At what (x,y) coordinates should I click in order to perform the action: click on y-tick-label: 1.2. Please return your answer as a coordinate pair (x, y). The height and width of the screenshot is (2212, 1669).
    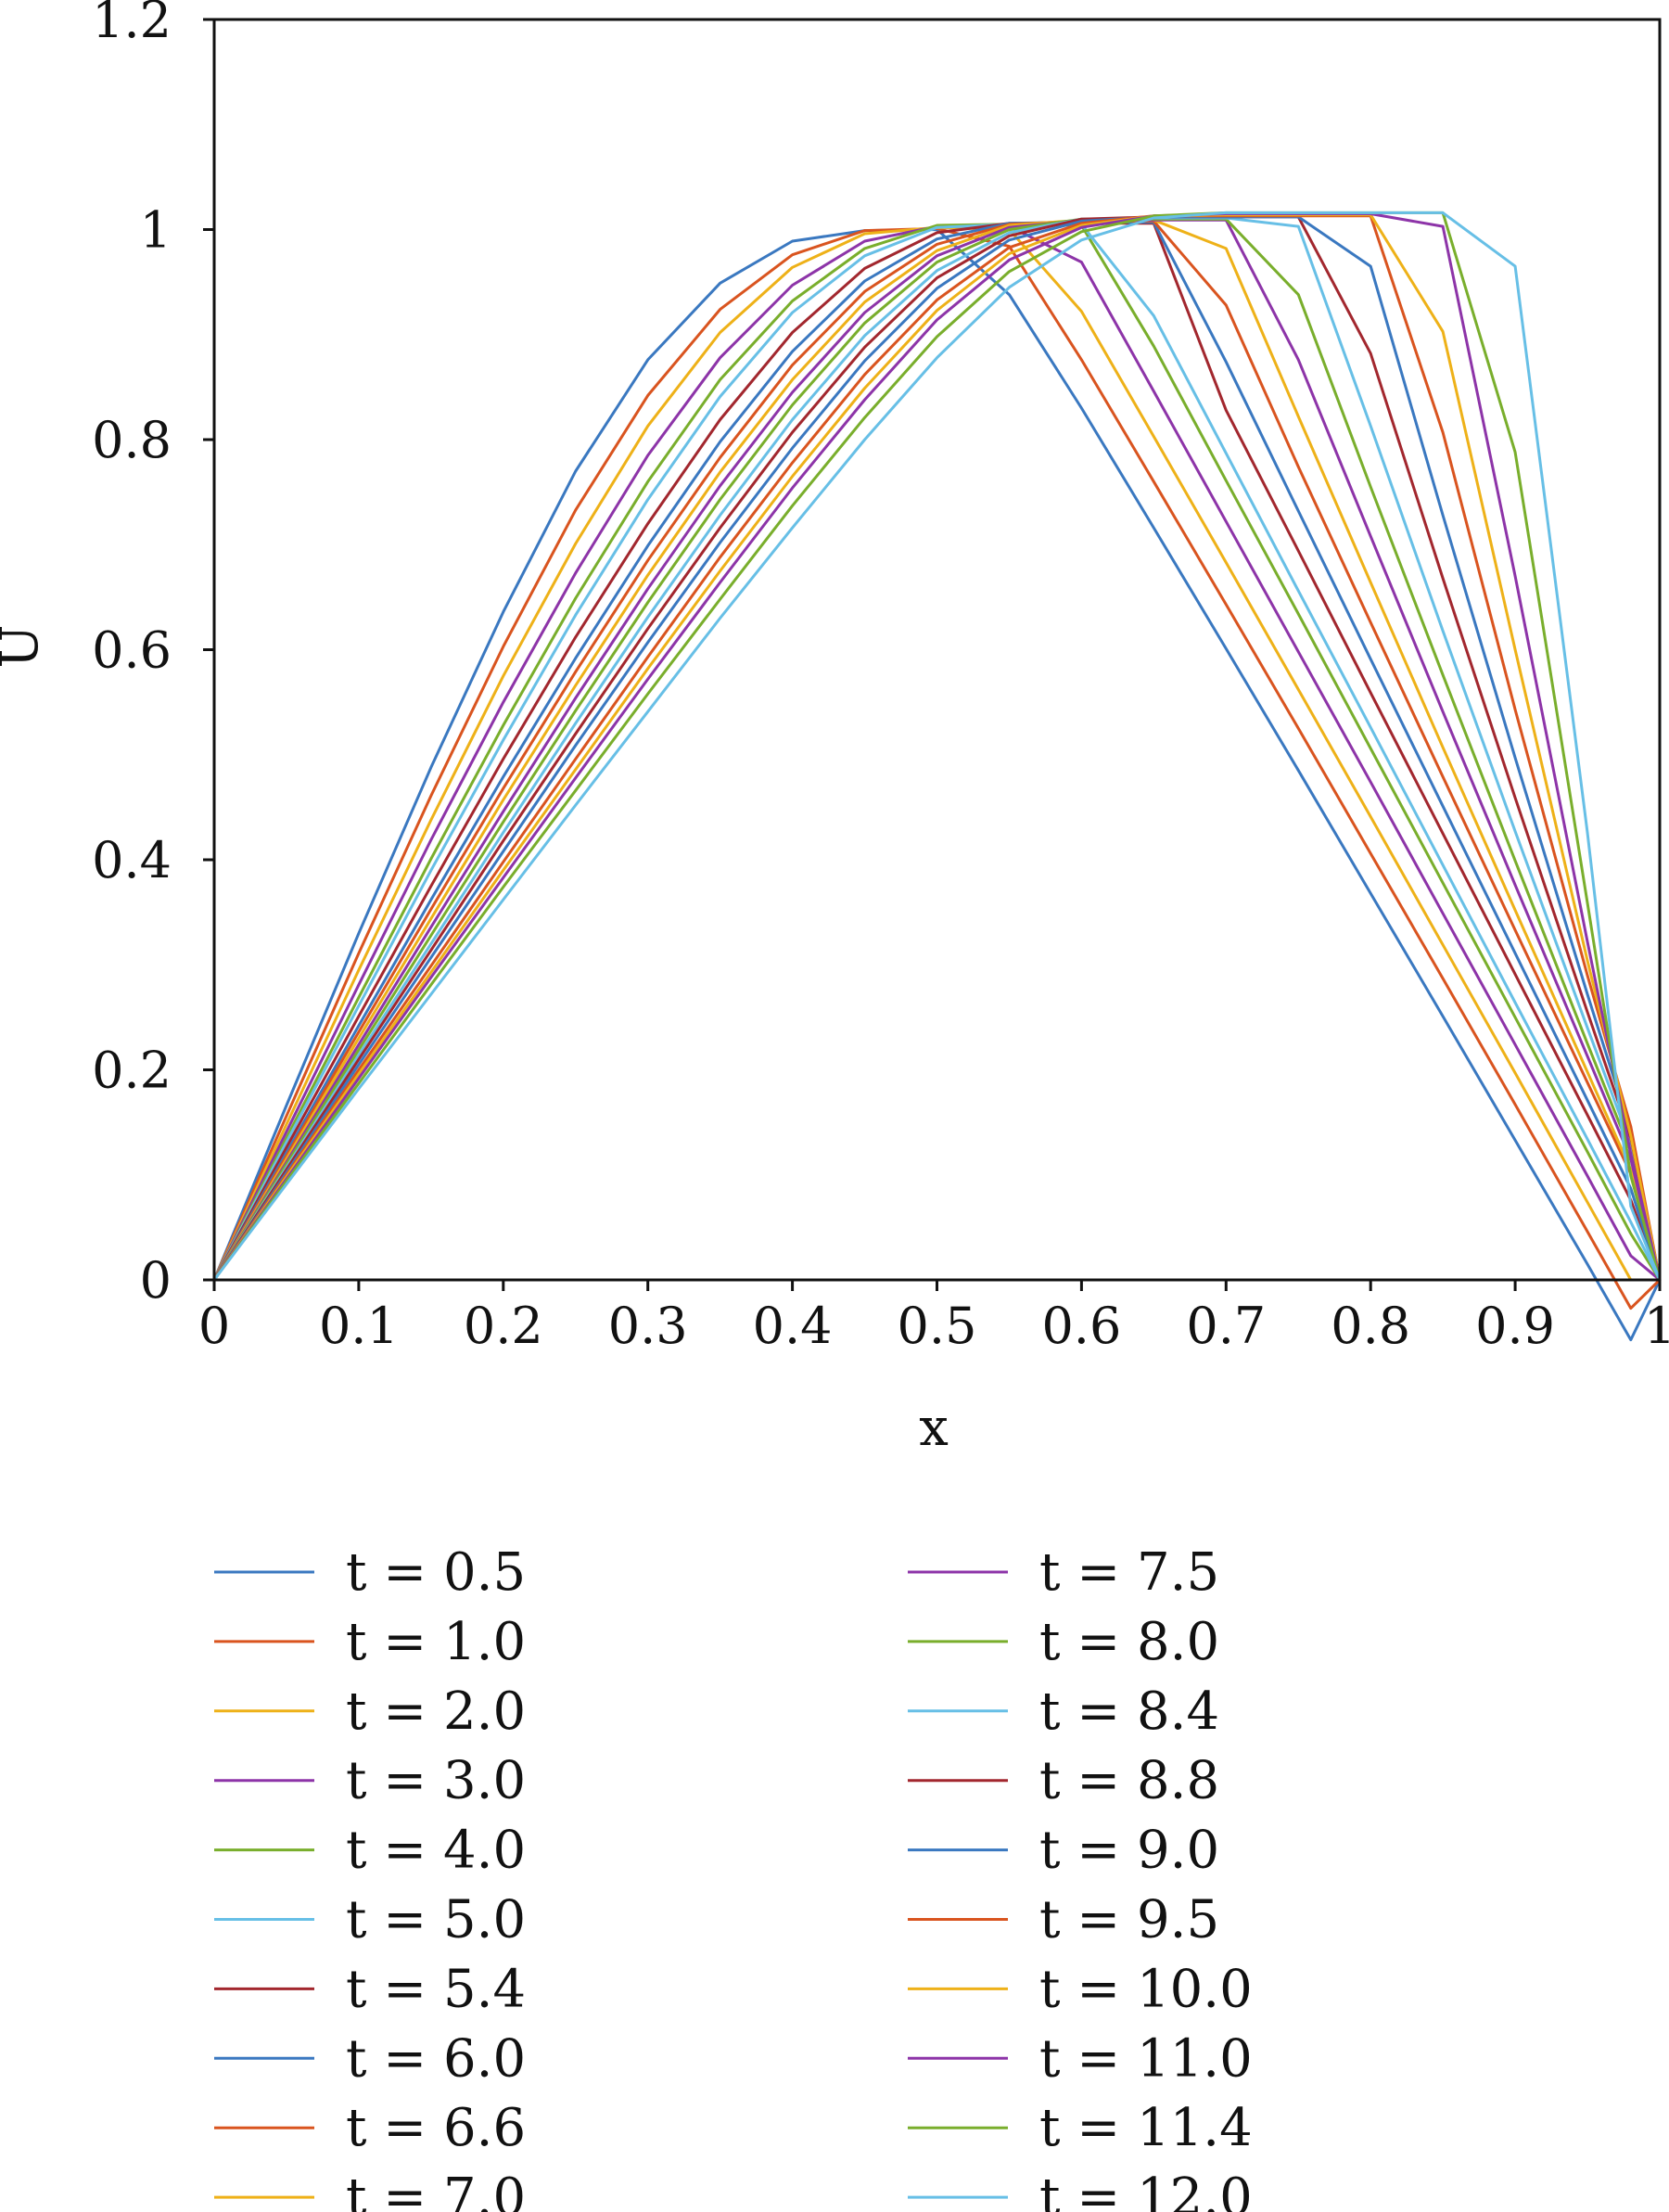
    Looking at the image, I should click on (132, 25).